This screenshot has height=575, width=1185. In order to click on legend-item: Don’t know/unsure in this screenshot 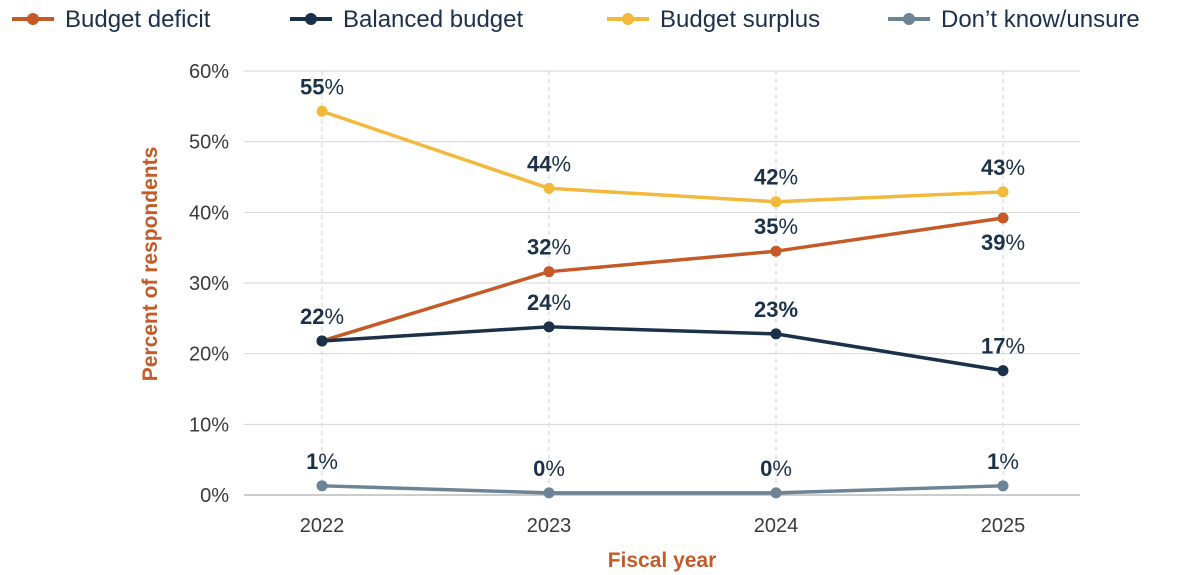, I will do `click(1014, 19)`.